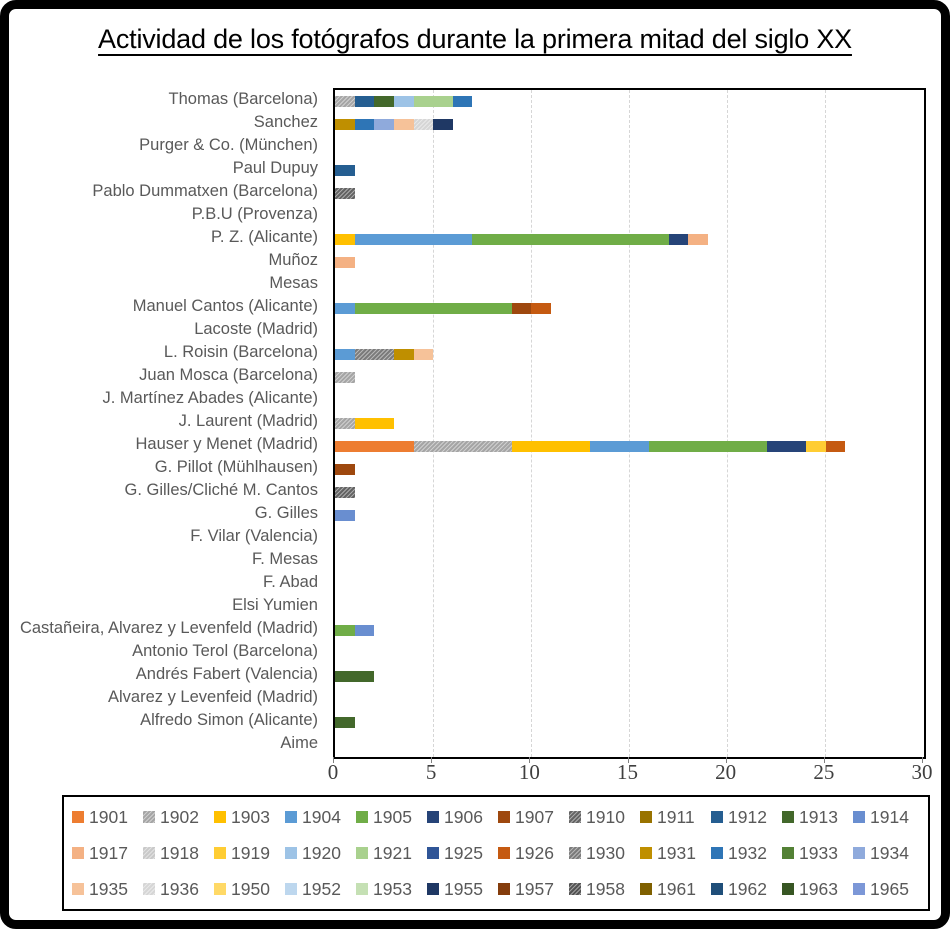 The image size is (950, 929). Describe the element at coordinates (817, 853) in the screenshot. I see `legend-item-1933: 1933` at that location.